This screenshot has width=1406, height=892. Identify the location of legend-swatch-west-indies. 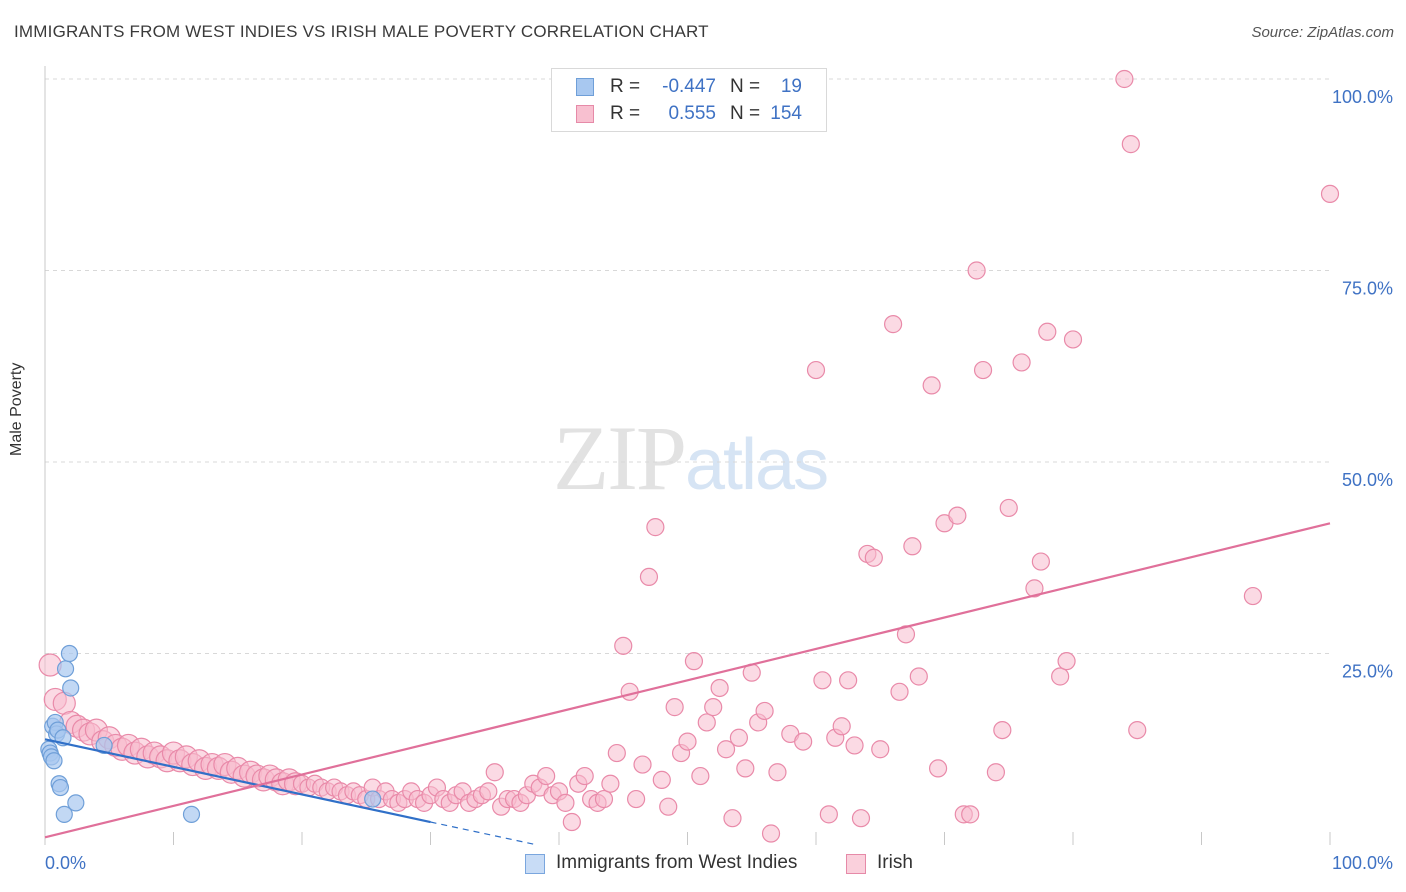
(585, 87).